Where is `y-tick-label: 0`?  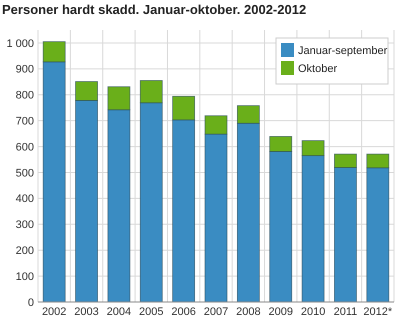
y-tick-label: 0 is located at coordinates (31, 302).